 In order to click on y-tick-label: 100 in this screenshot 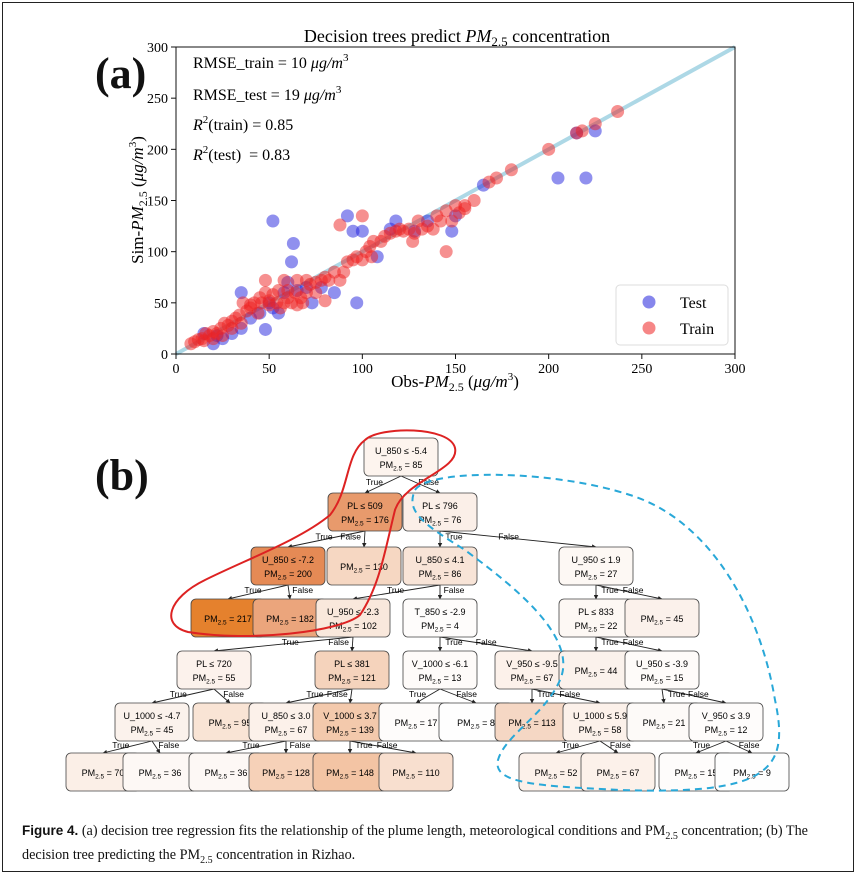, I will do `click(157, 253)`.